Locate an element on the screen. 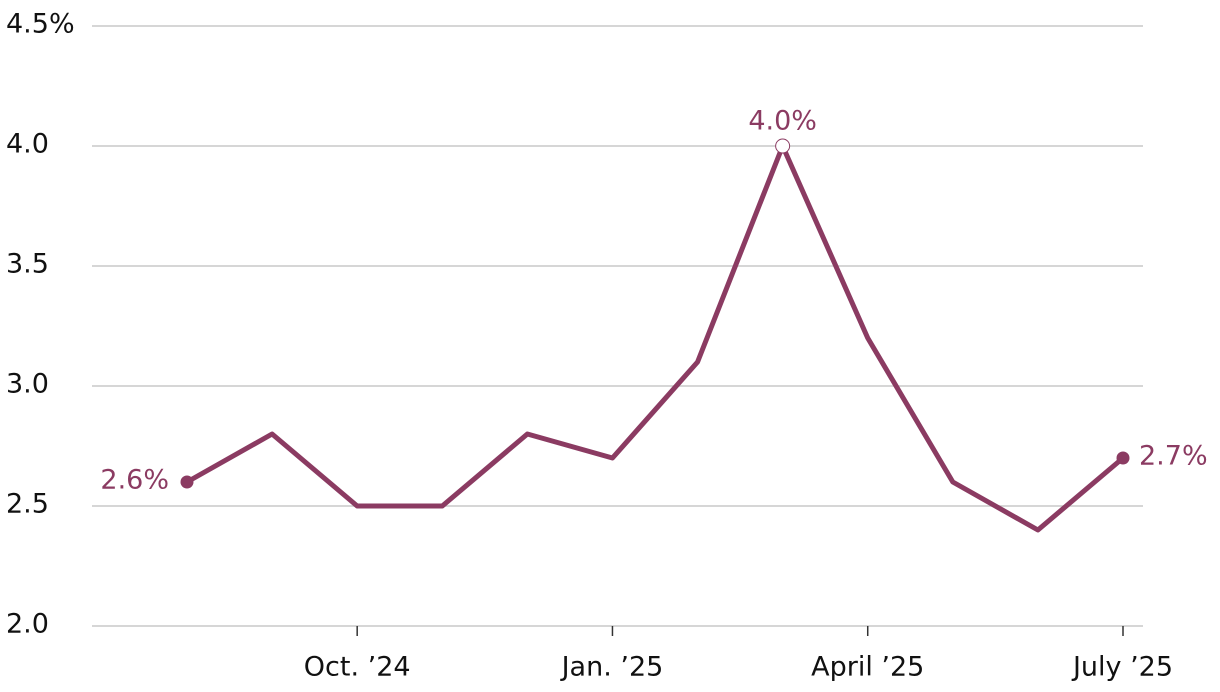  y-tick-label: 4.0 is located at coordinates (27, 144).